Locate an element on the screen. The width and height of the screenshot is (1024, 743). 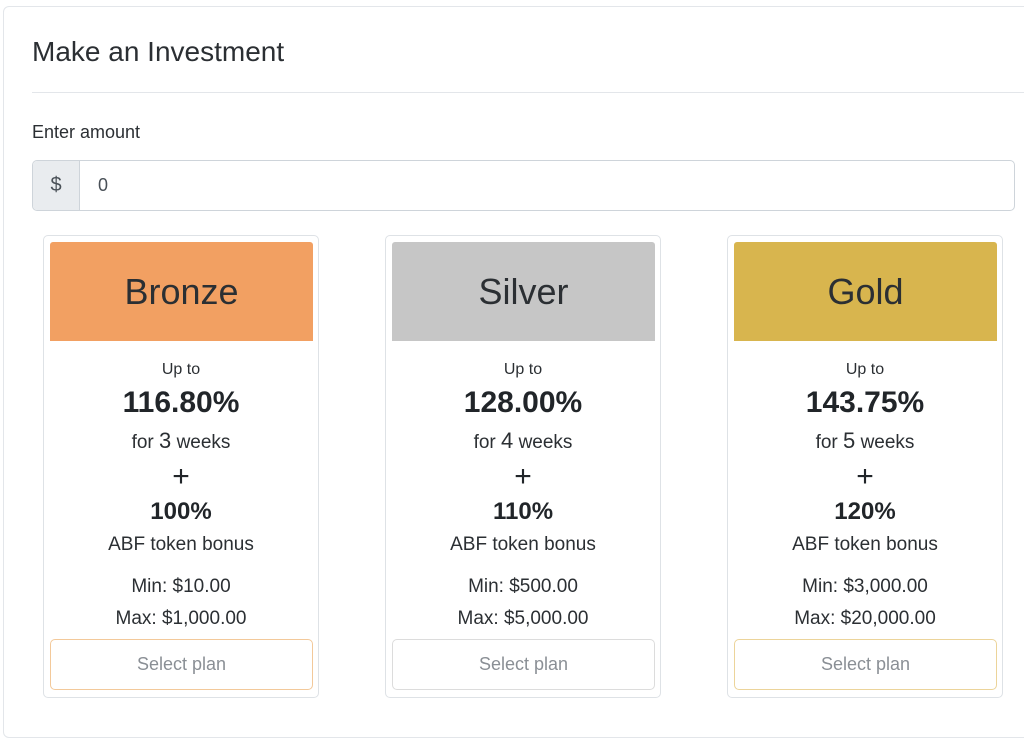
amount-label: Enter amount is located at coordinates (86, 132).